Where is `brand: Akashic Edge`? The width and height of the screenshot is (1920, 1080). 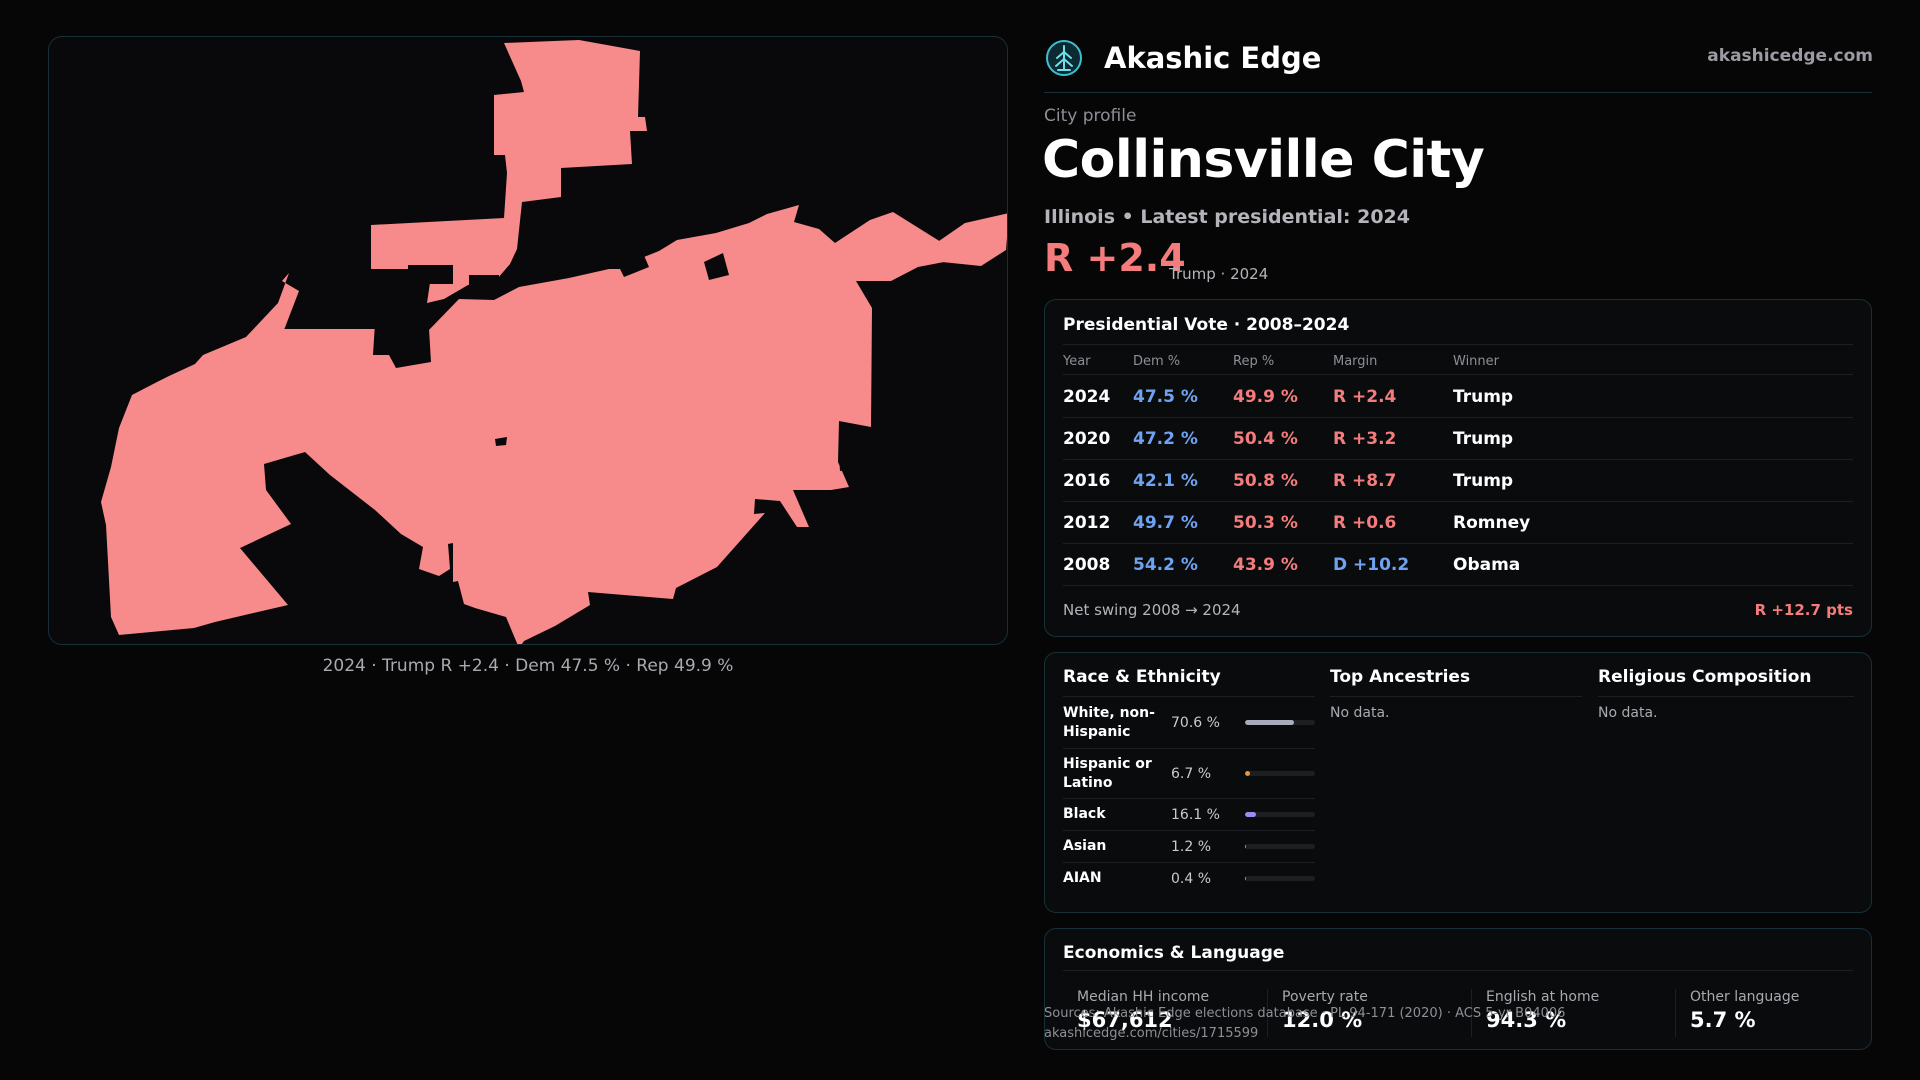
brand: Akashic Edge is located at coordinates (1182, 58).